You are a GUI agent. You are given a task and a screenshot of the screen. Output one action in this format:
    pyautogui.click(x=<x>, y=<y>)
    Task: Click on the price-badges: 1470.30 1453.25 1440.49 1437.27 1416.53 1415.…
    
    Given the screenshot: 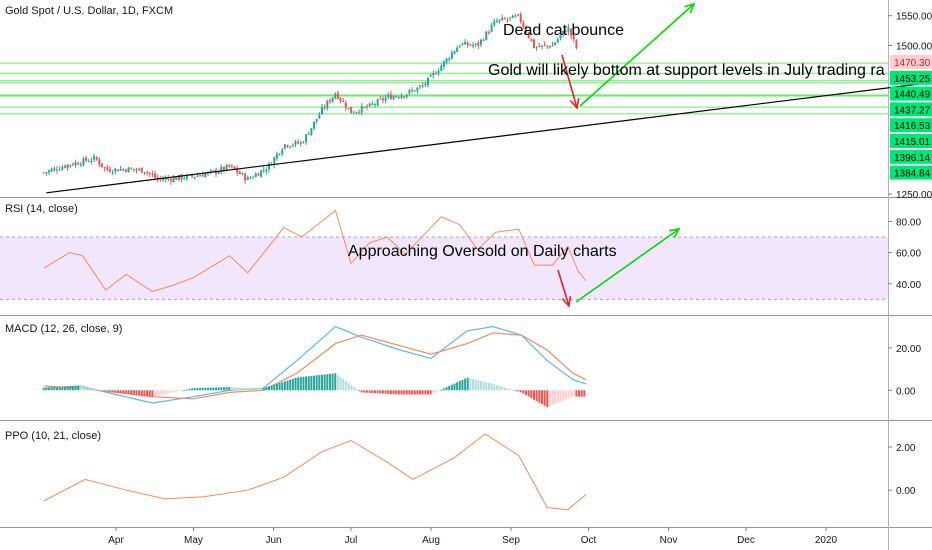 What is the action you would take?
    pyautogui.click(x=911, y=117)
    